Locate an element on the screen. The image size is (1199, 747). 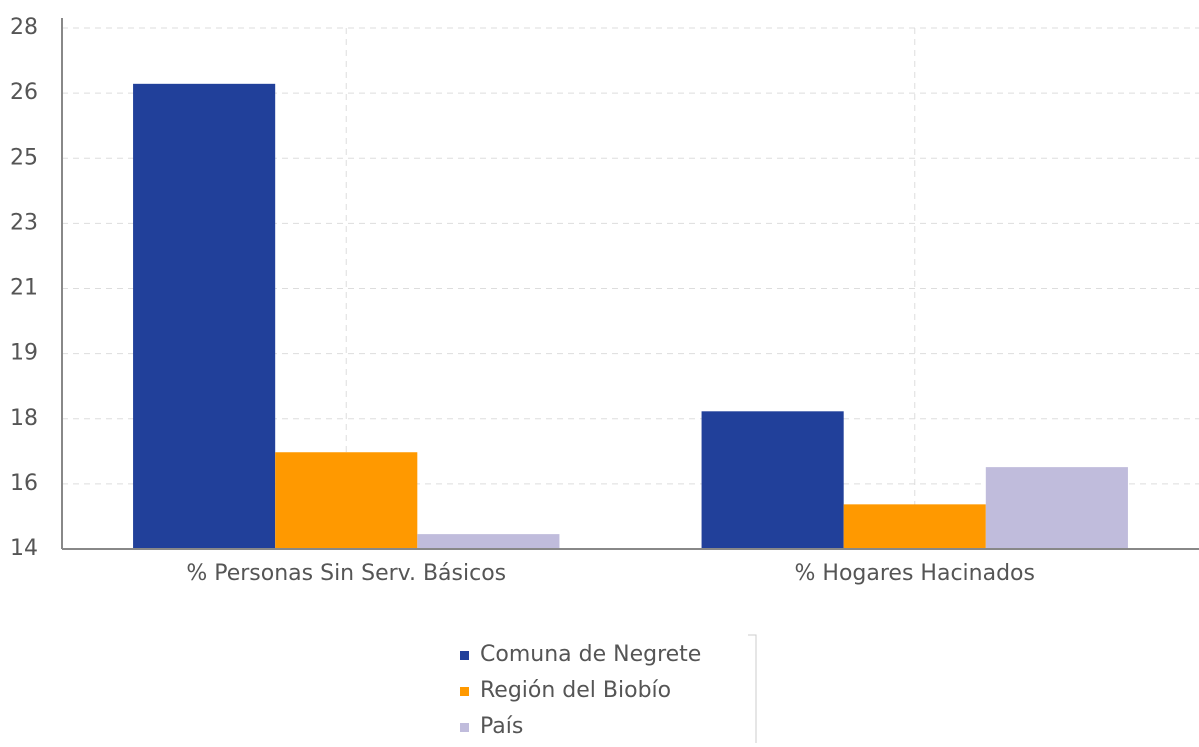
y-tick-label: 21 is located at coordinates (24, 288).